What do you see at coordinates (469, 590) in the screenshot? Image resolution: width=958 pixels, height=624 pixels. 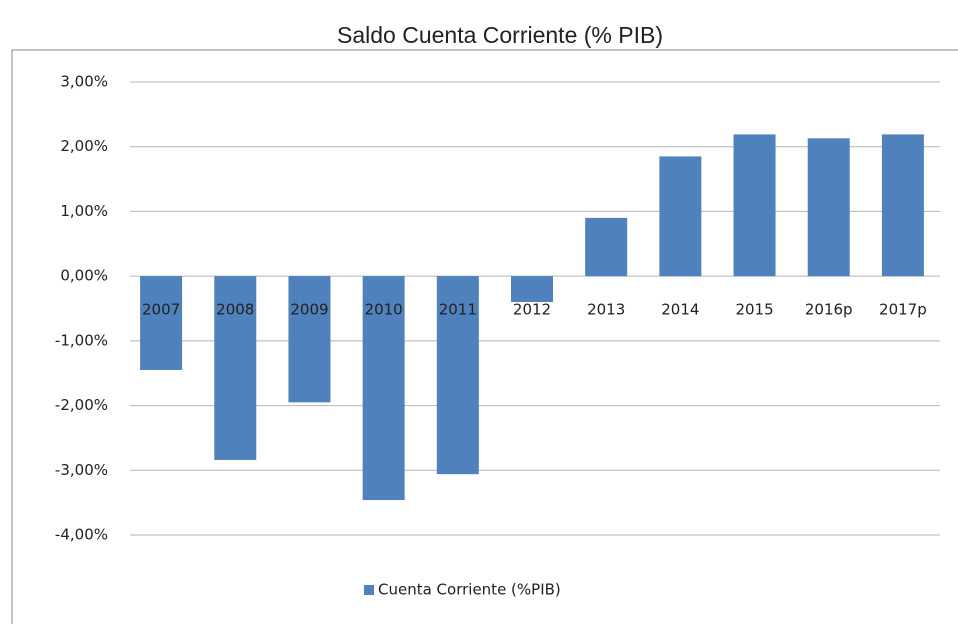 I see `legend-label: Cuenta Corriente (%PIB)` at bounding box center [469, 590].